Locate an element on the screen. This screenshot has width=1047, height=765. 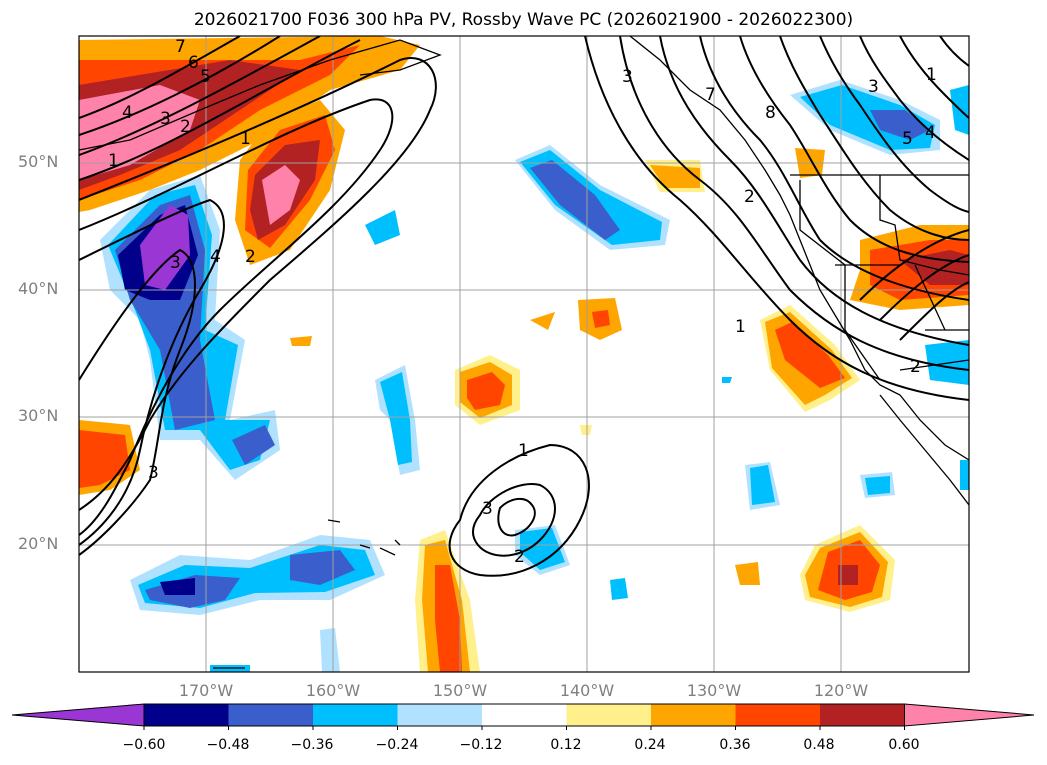
lat-label-30n: 30°N is located at coordinates (38, 415).